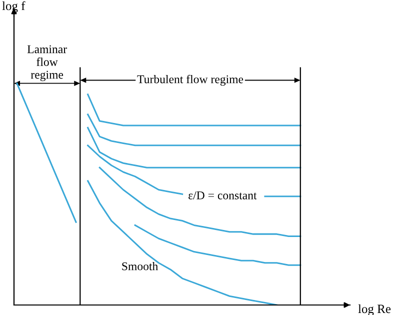 This screenshot has width=397, height=315. What do you see at coordinates (47, 63) in the screenshot?
I see `text: Laminar flow regime` at bounding box center [47, 63].